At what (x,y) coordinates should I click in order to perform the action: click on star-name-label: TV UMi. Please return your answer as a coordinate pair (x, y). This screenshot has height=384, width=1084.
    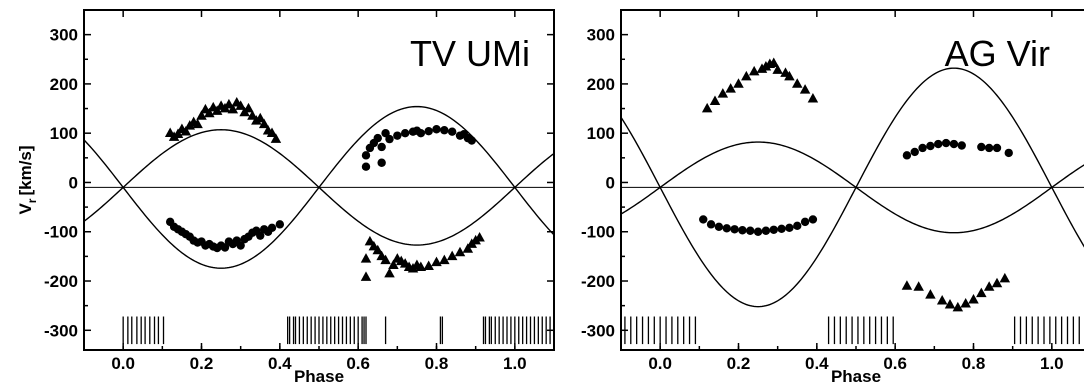
    Looking at the image, I should click on (470, 53).